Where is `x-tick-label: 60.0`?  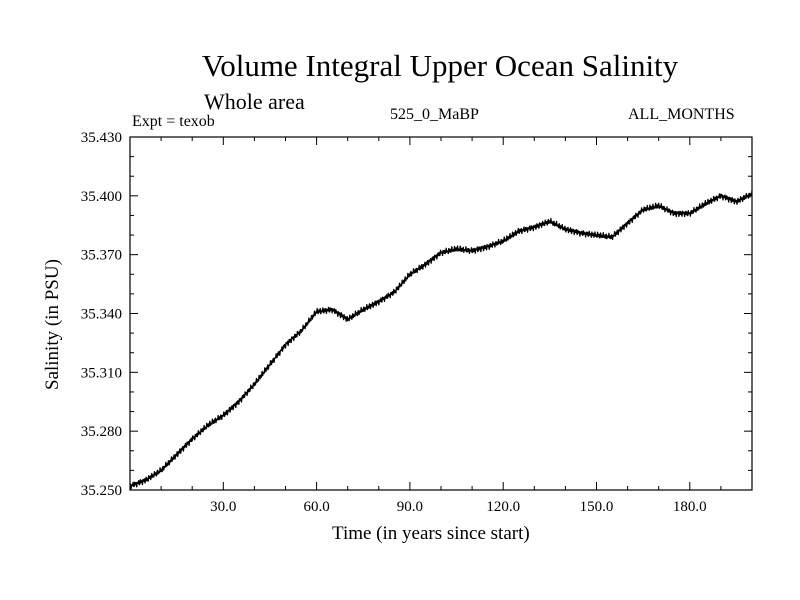
x-tick-label: 60.0 is located at coordinates (316, 507).